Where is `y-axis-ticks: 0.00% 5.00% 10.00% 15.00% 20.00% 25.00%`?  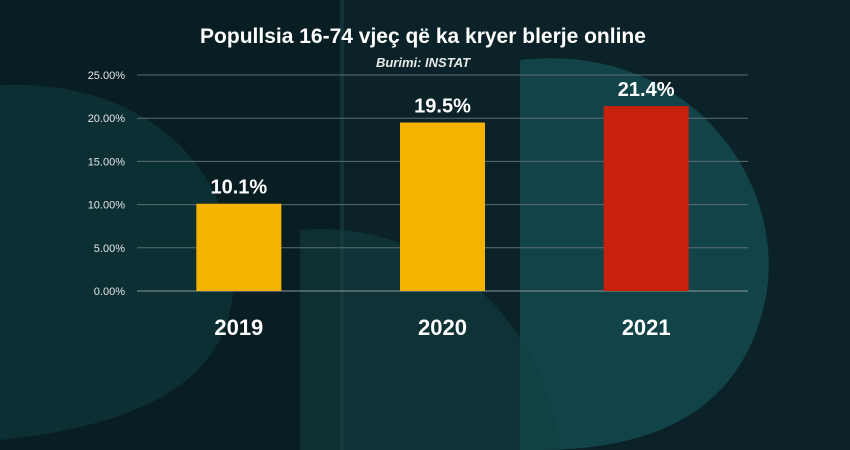
y-axis-ticks: 0.00% 5.00% 10.00% 15.00% 20.00% 25.00% is located at coordinates (107, 184).